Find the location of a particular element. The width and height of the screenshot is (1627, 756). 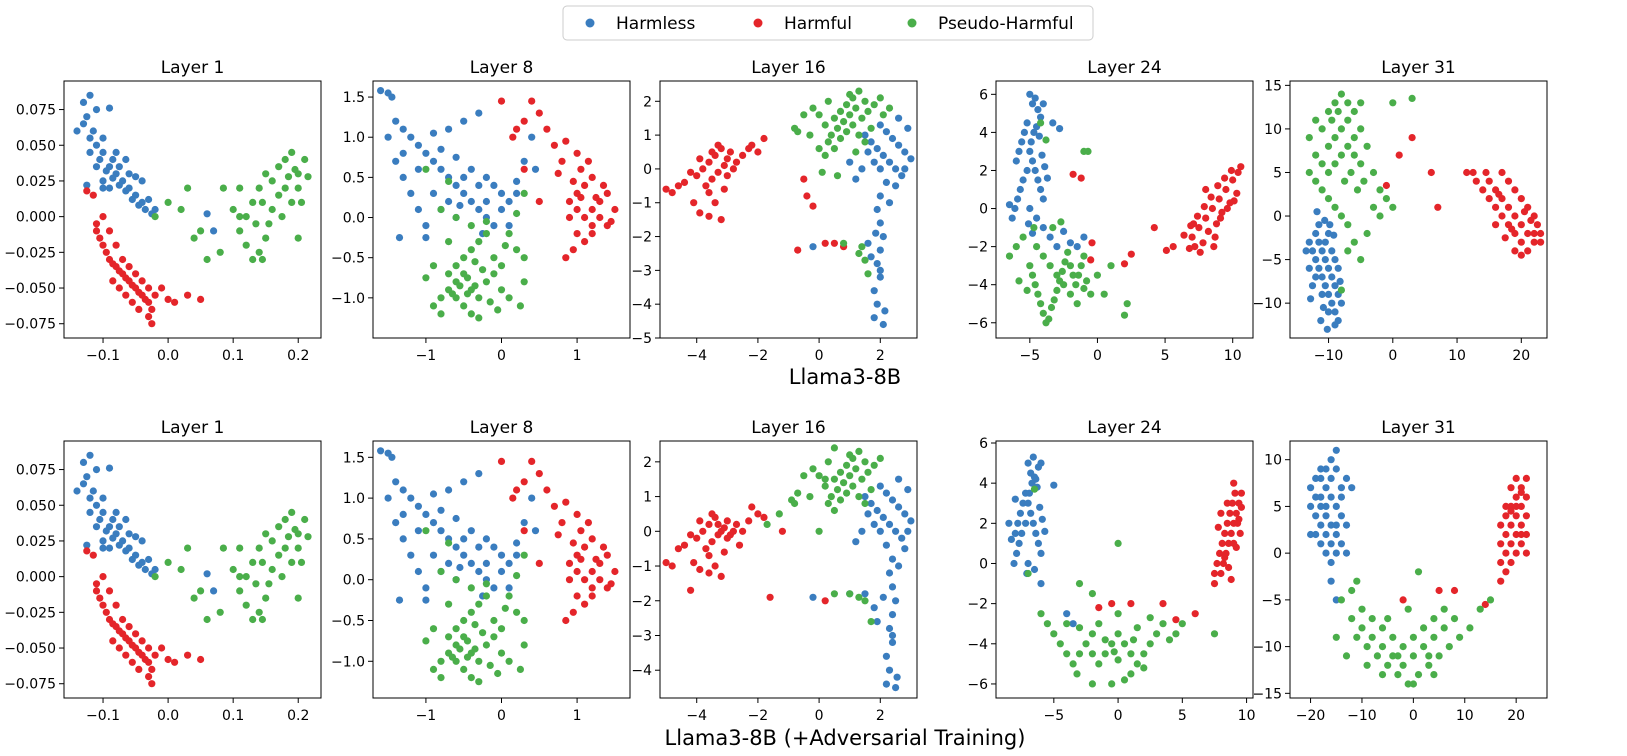

panel-r2-layer-24: Layer 24 −5 0 5 10 −6 −4 −2 0 2 4 6 is located at coordinates (1111, 571).